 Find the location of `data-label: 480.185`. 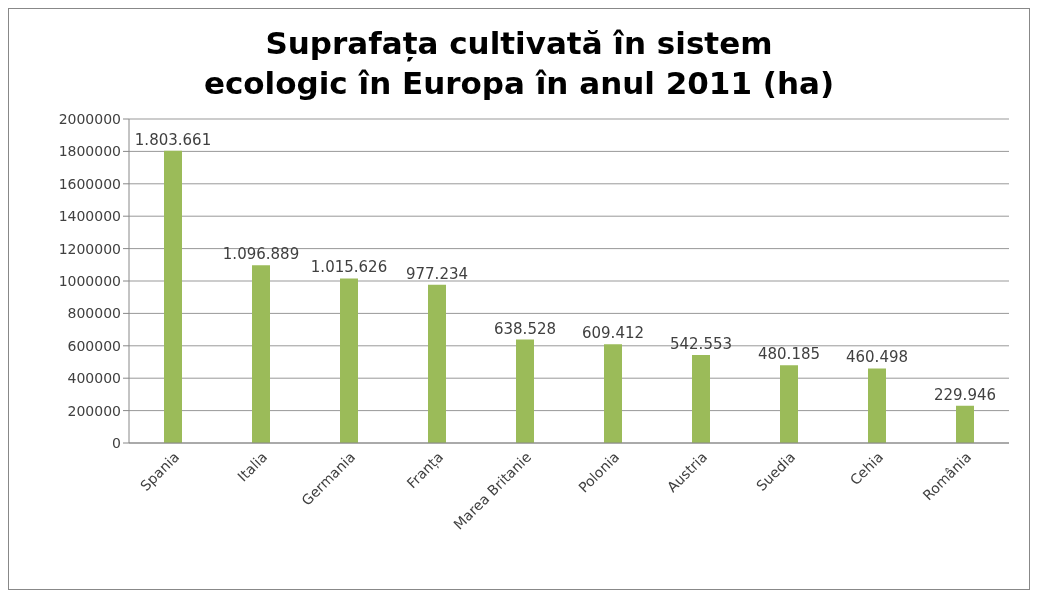

data-label: 480.185 is located at coordinates (789, 354).